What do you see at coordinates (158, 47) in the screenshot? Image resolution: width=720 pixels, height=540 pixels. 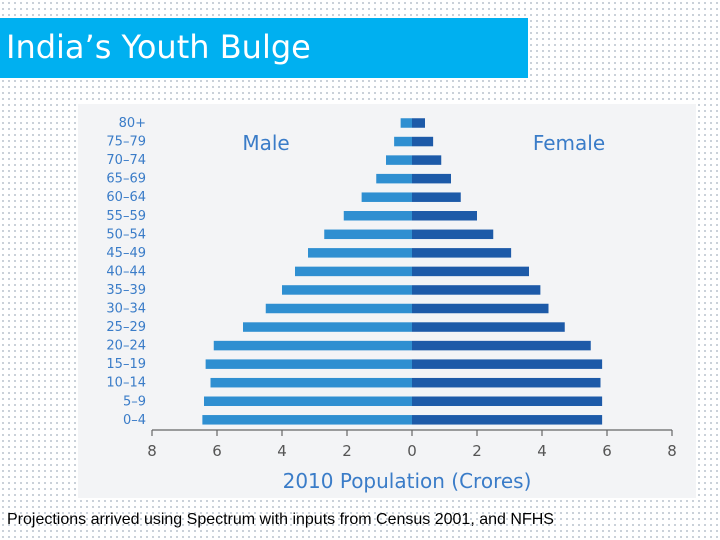 I see `page-title: India’s Youth Bulge` at bounding box center [158, 47].